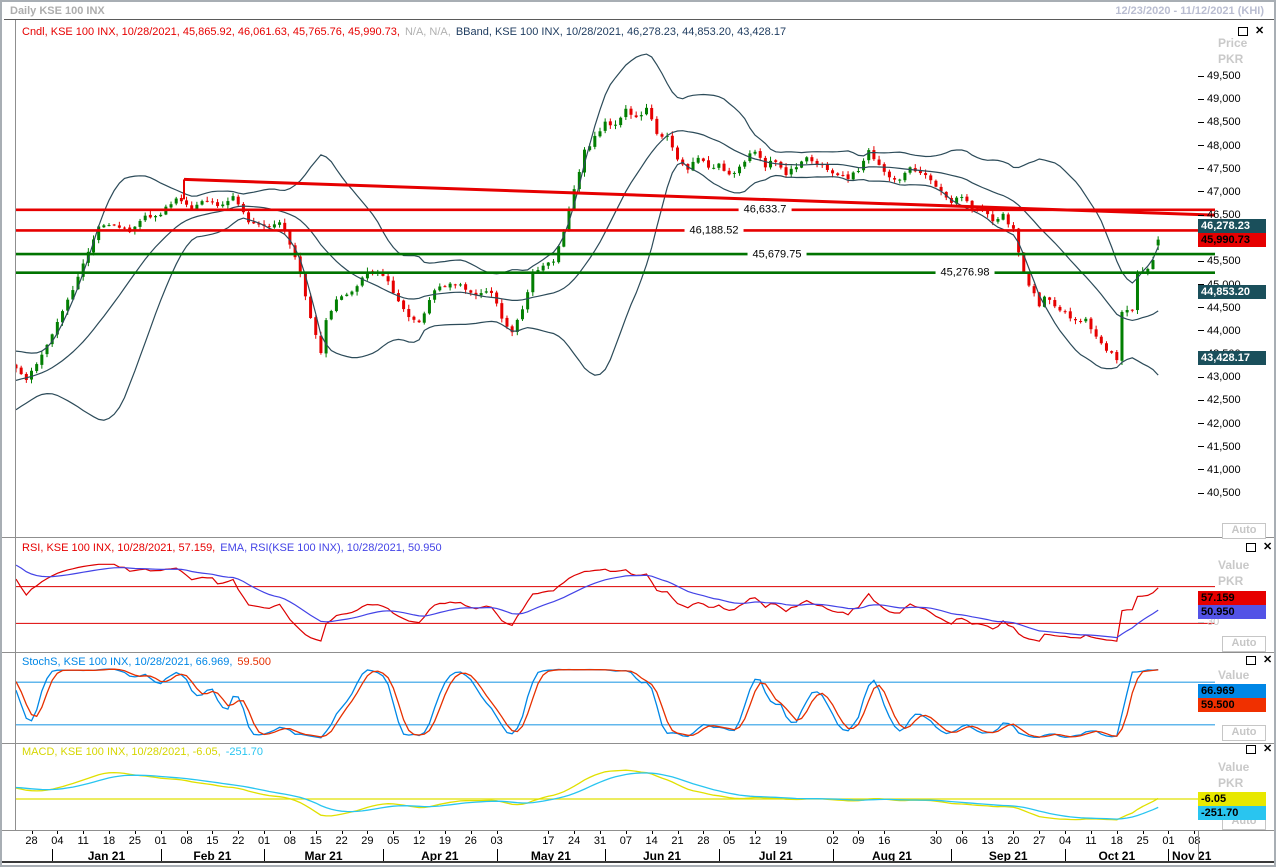 The width and height of the screenshot is (1276, 867). Describe the element at coordinates (714, 231) in the screenshot. I see `price-level-label: 46,188.52` at that location.